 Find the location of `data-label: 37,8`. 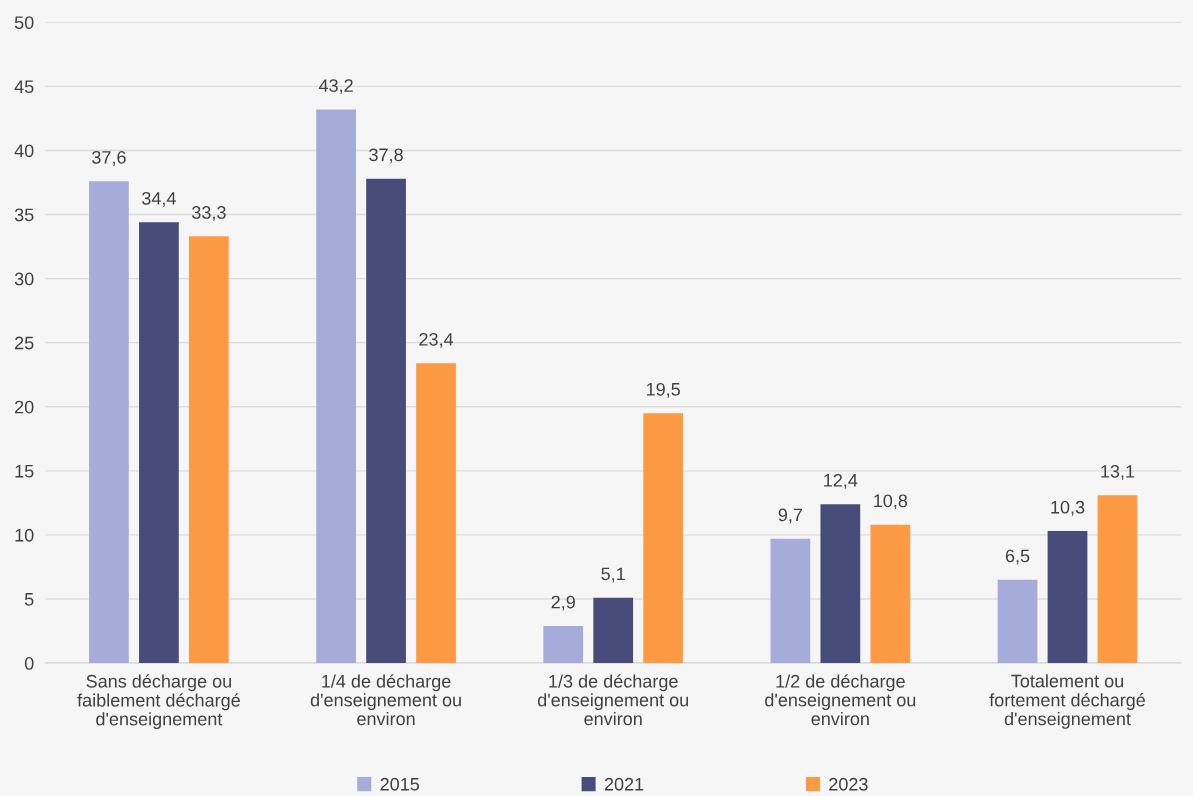

data-label: 37,8 is located at coordinates (386, 156).